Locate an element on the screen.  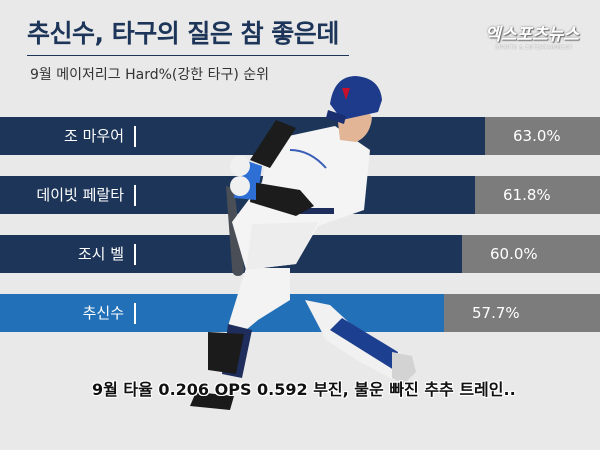
bar-row: 조 마우어 63.0% is located at coordinates (300, 136).